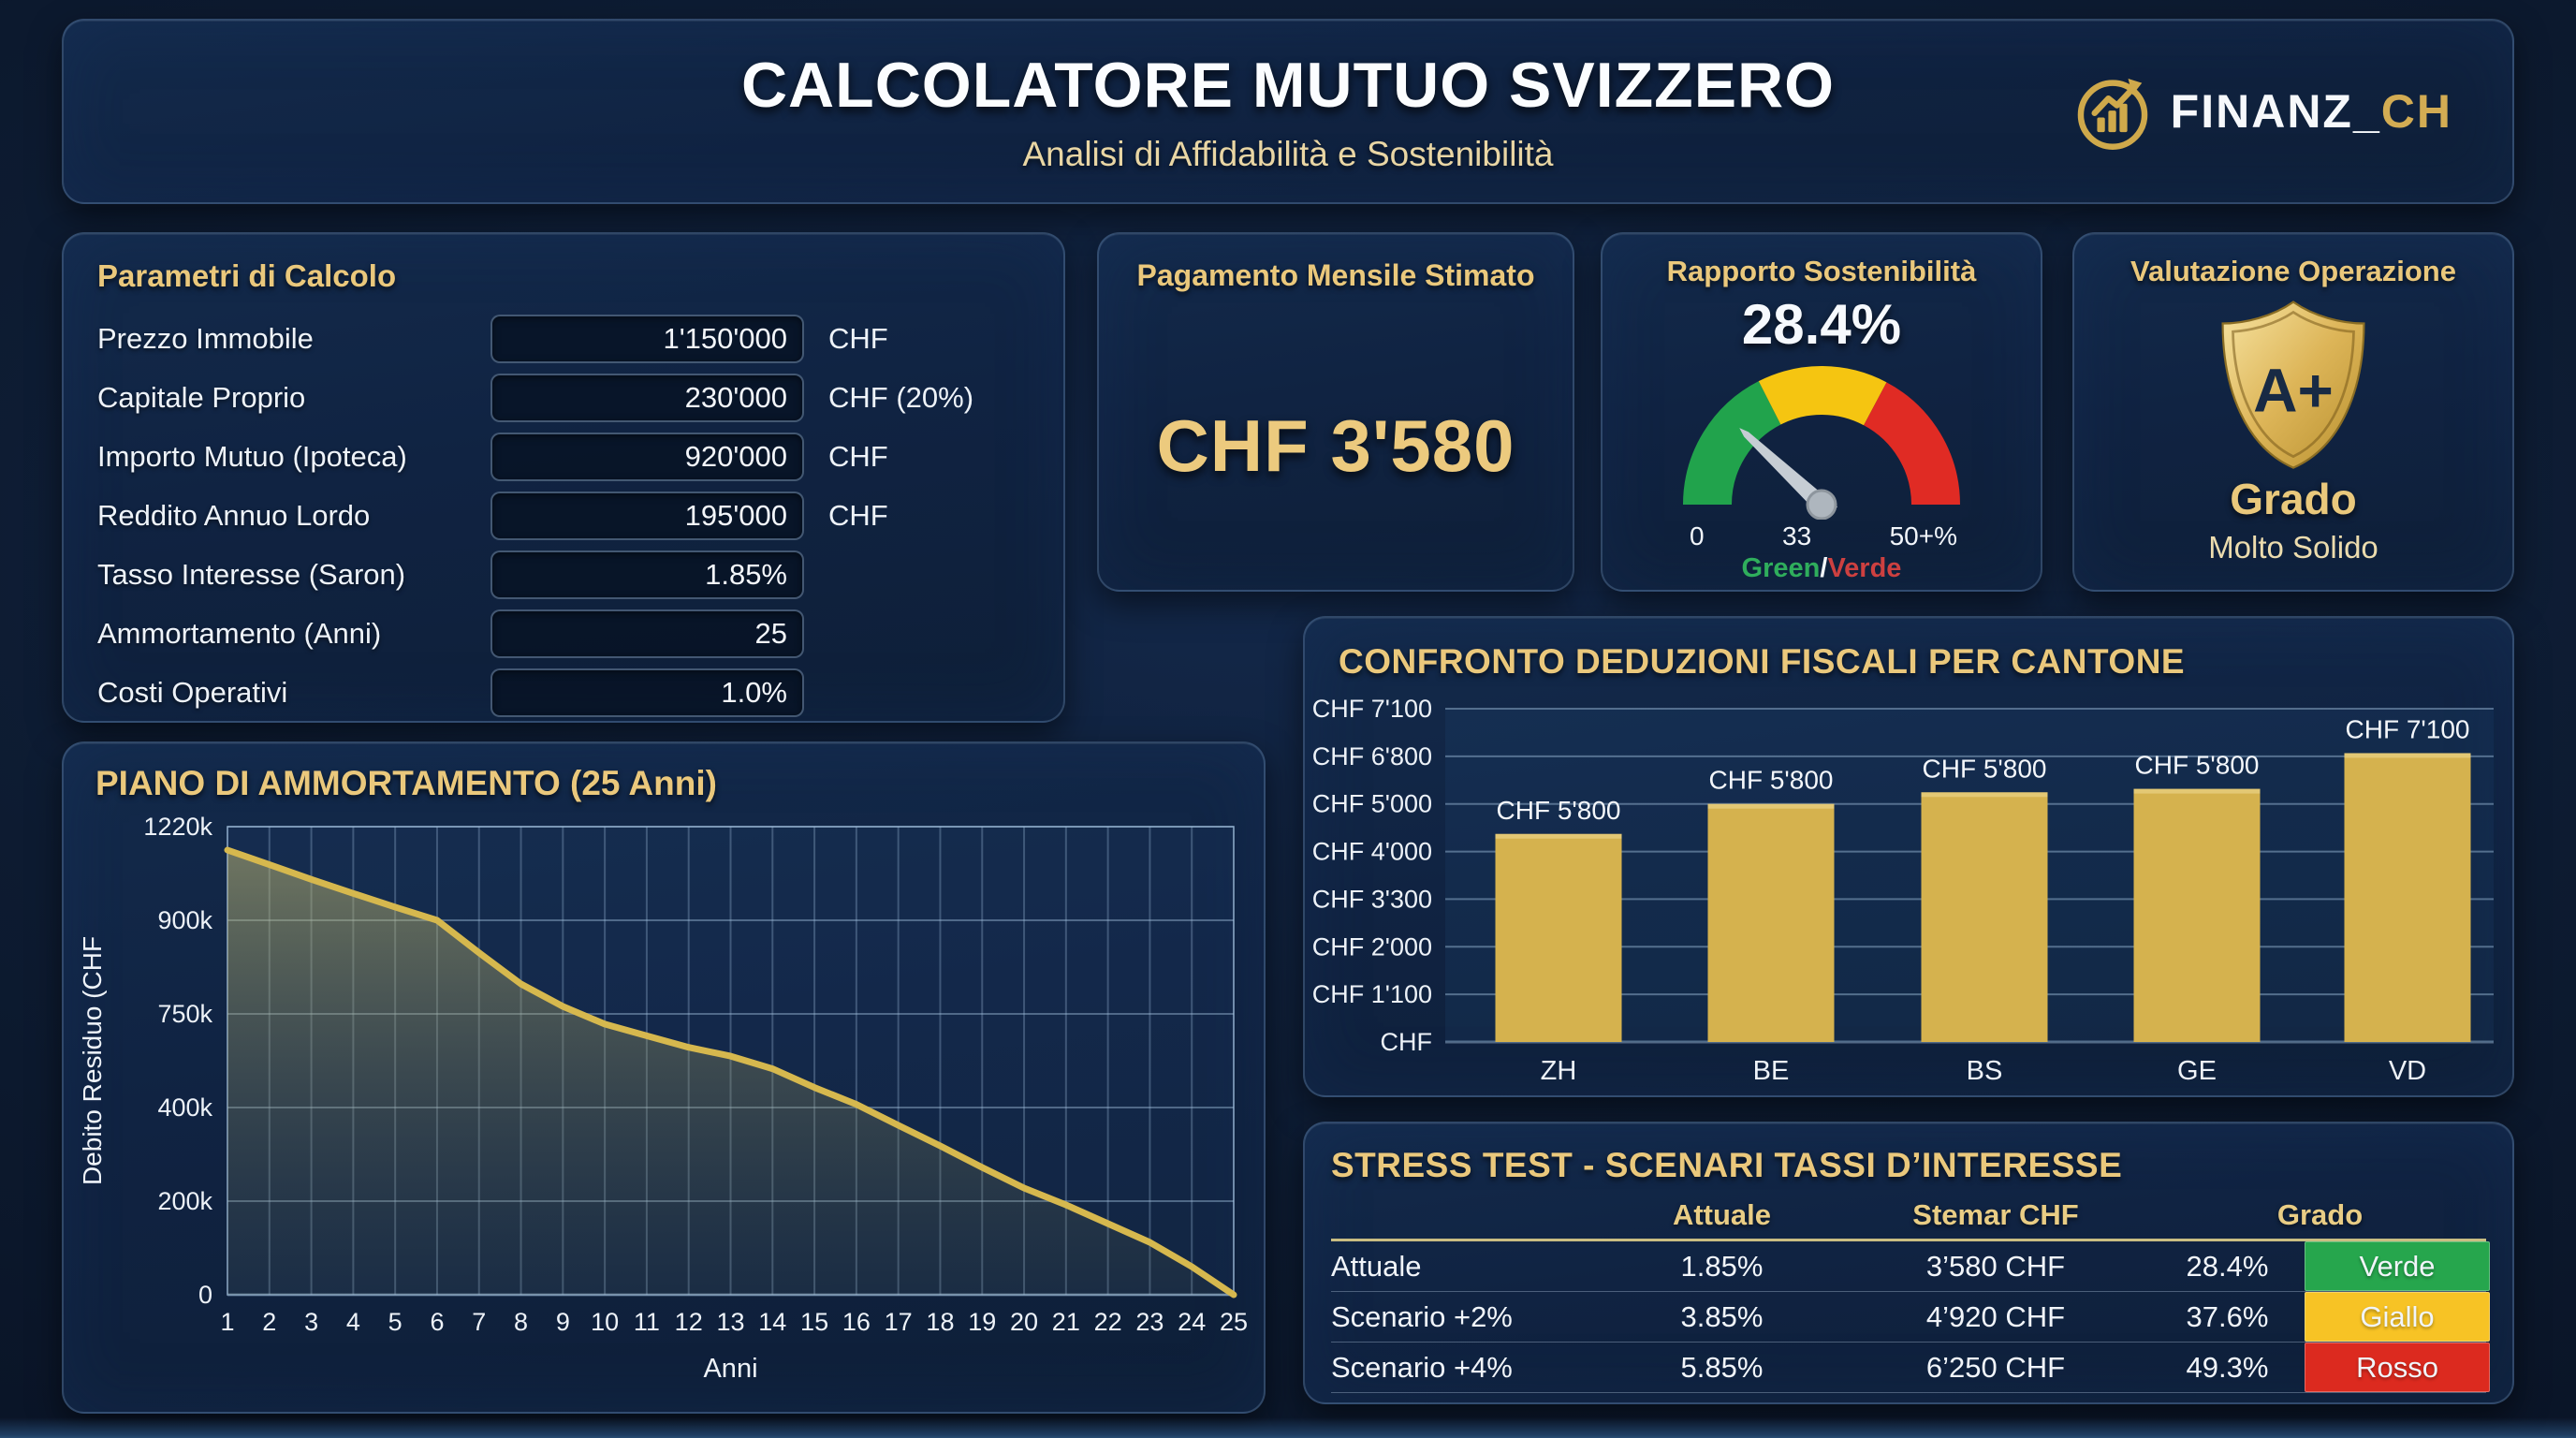 Image resolution: width=2576 pixels, height=1438 pixels. What do you see at coordinates (184, 1014) in the screenshot?
I see `svg-text: 750k` at bounding box center [184, 1014].